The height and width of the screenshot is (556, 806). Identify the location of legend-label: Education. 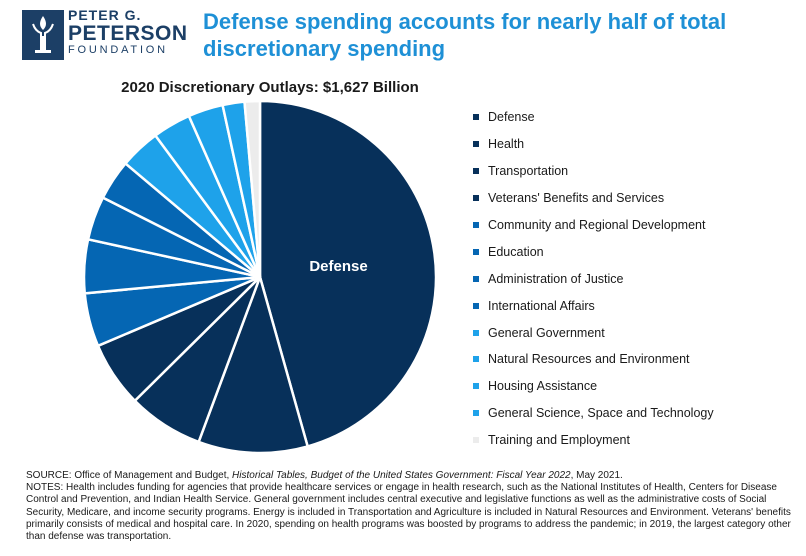
(516, 251).